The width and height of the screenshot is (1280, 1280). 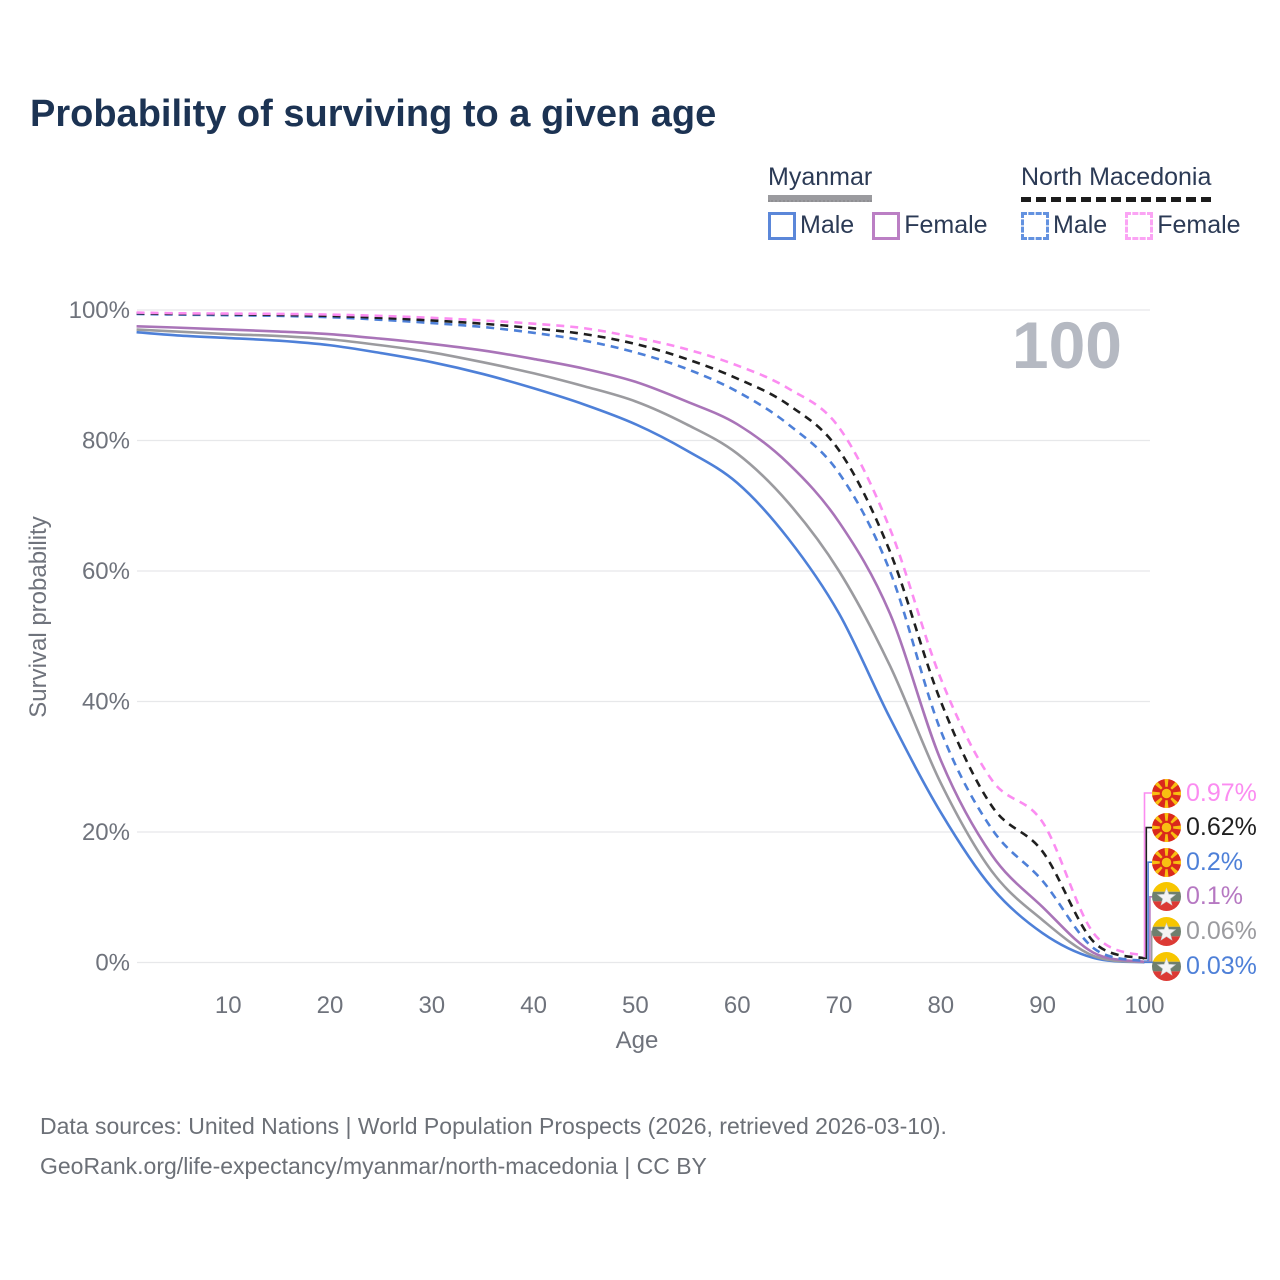 I want to click on x-tick-label: 50, so click(x=635, y=1005).